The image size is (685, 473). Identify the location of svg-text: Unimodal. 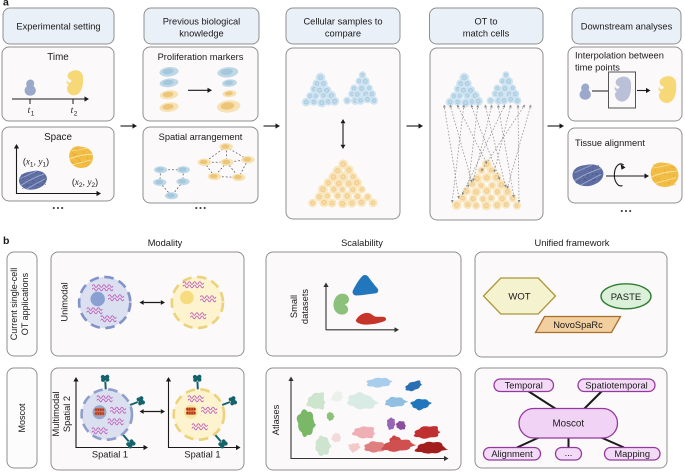
(65, 301).